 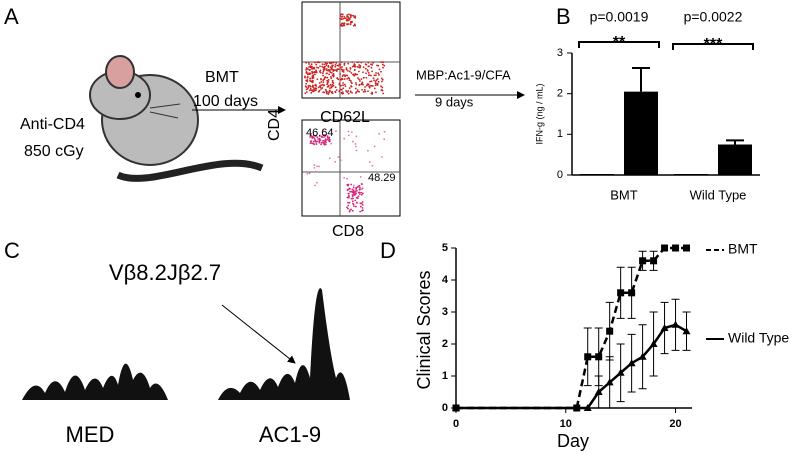 What do you see at coordinates (691, 174) in the screenshot?
I see `bar` at bounding box center [691, 174].